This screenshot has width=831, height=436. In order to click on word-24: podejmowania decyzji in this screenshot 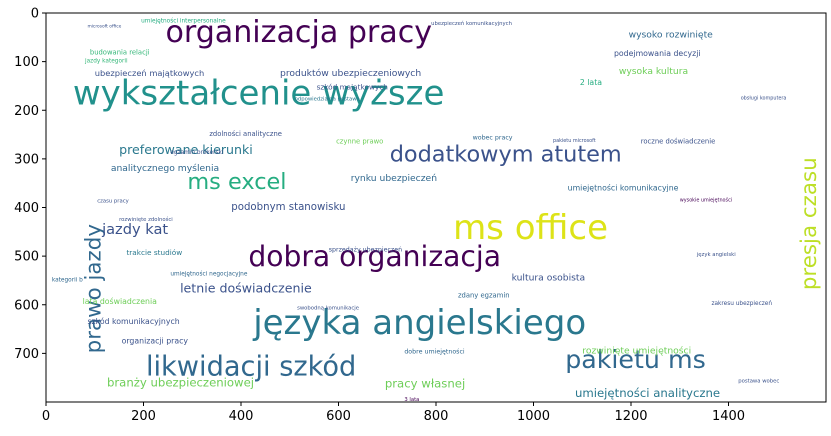, I will do `click(657, 53)`.